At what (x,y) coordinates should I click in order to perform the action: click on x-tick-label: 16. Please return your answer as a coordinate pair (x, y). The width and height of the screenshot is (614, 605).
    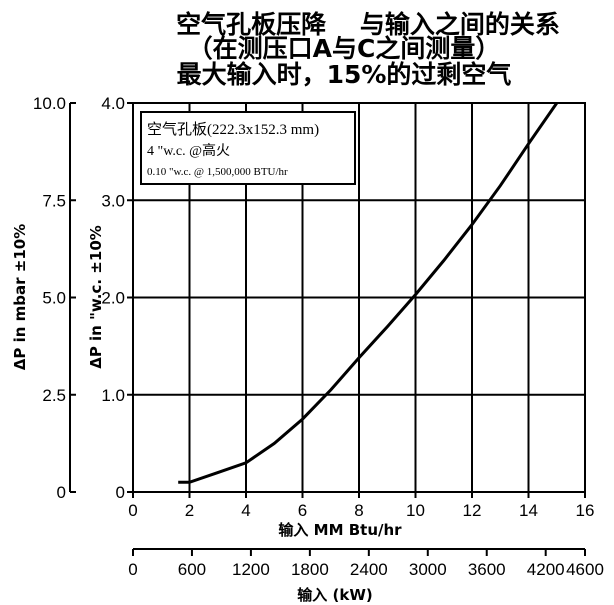
    Looking at the image, I should click on (585, 510).